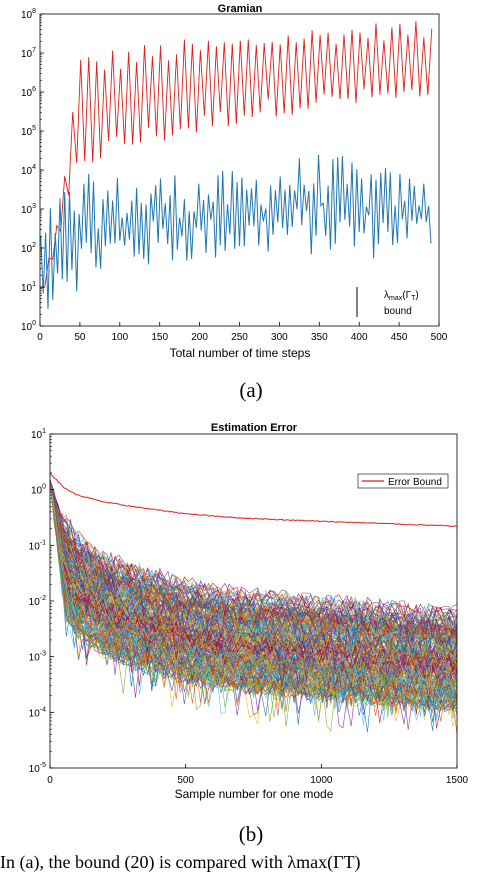  Describe the element at coordinates (254, 428) in the screenshot. I see `chart-title-estimation-error: Estimation Error` at that location.